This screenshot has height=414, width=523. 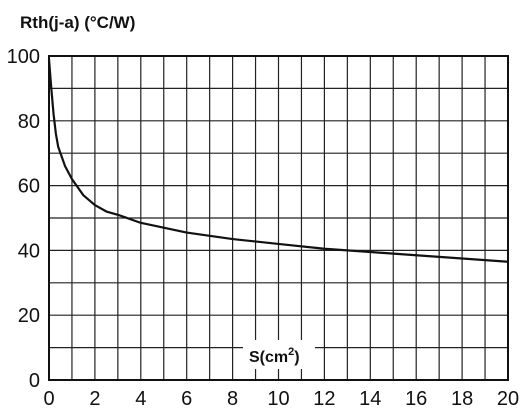 I want to click on x-axis-label-main: S(cm, so click(x=268, y=357).